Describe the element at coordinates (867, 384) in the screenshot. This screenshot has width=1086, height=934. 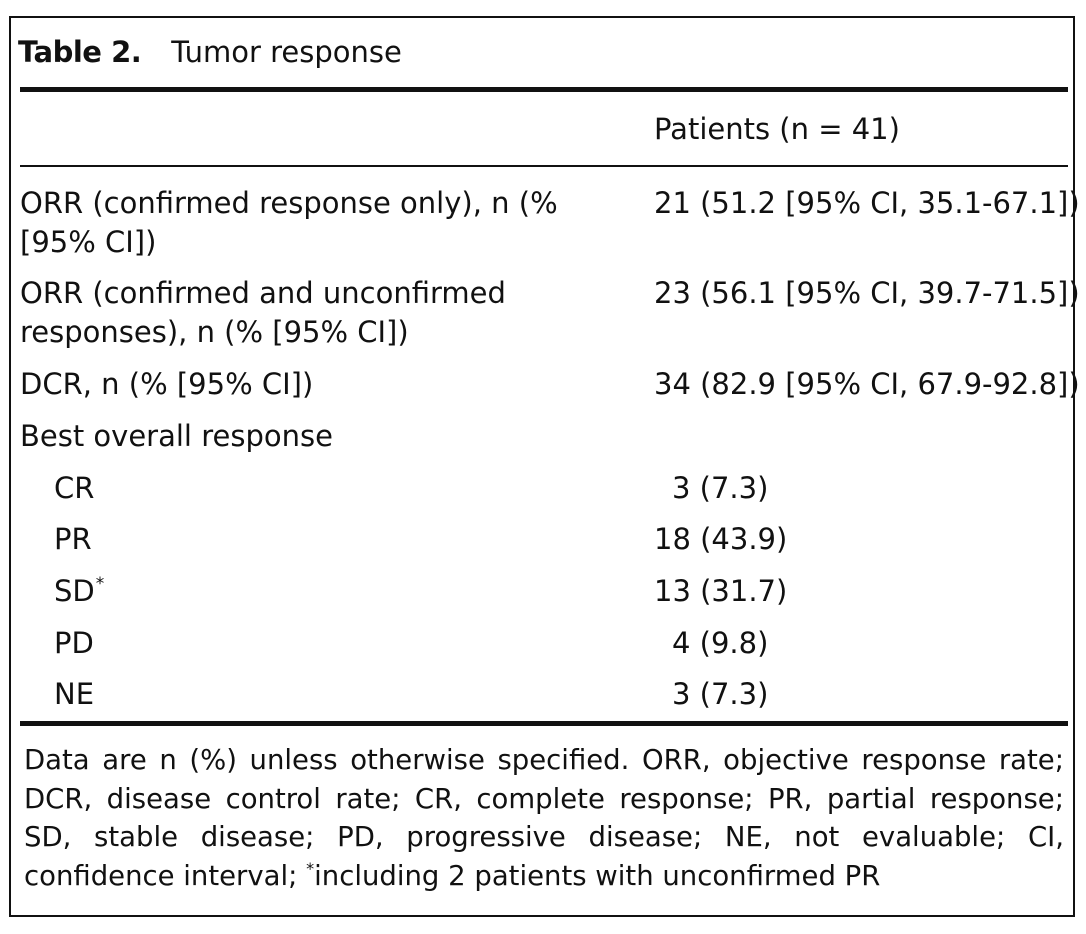
I see `row-value: 34 (82.9 [95% CI, 67.9-92.8])` at that location.